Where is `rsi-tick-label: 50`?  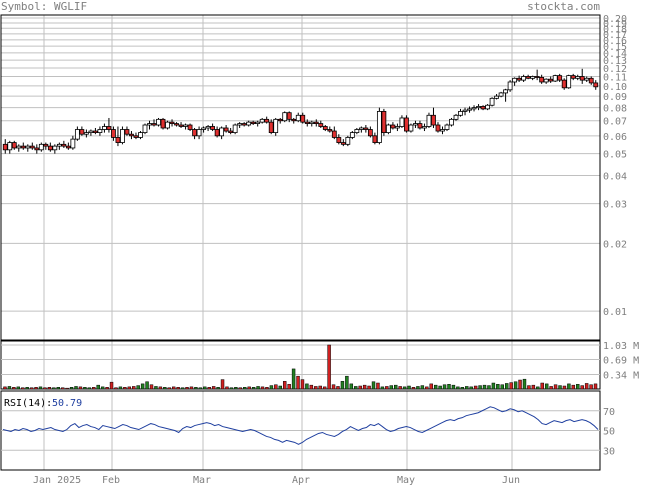
rsi-tick-label: 50 is located at coordinates (609, 432).